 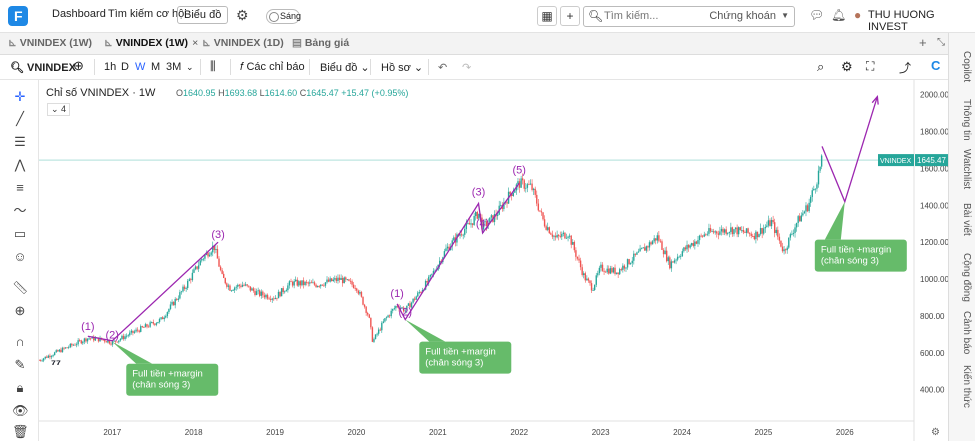 I want to click on compare-add-icon: ⊕, so click(x=78, y=65).